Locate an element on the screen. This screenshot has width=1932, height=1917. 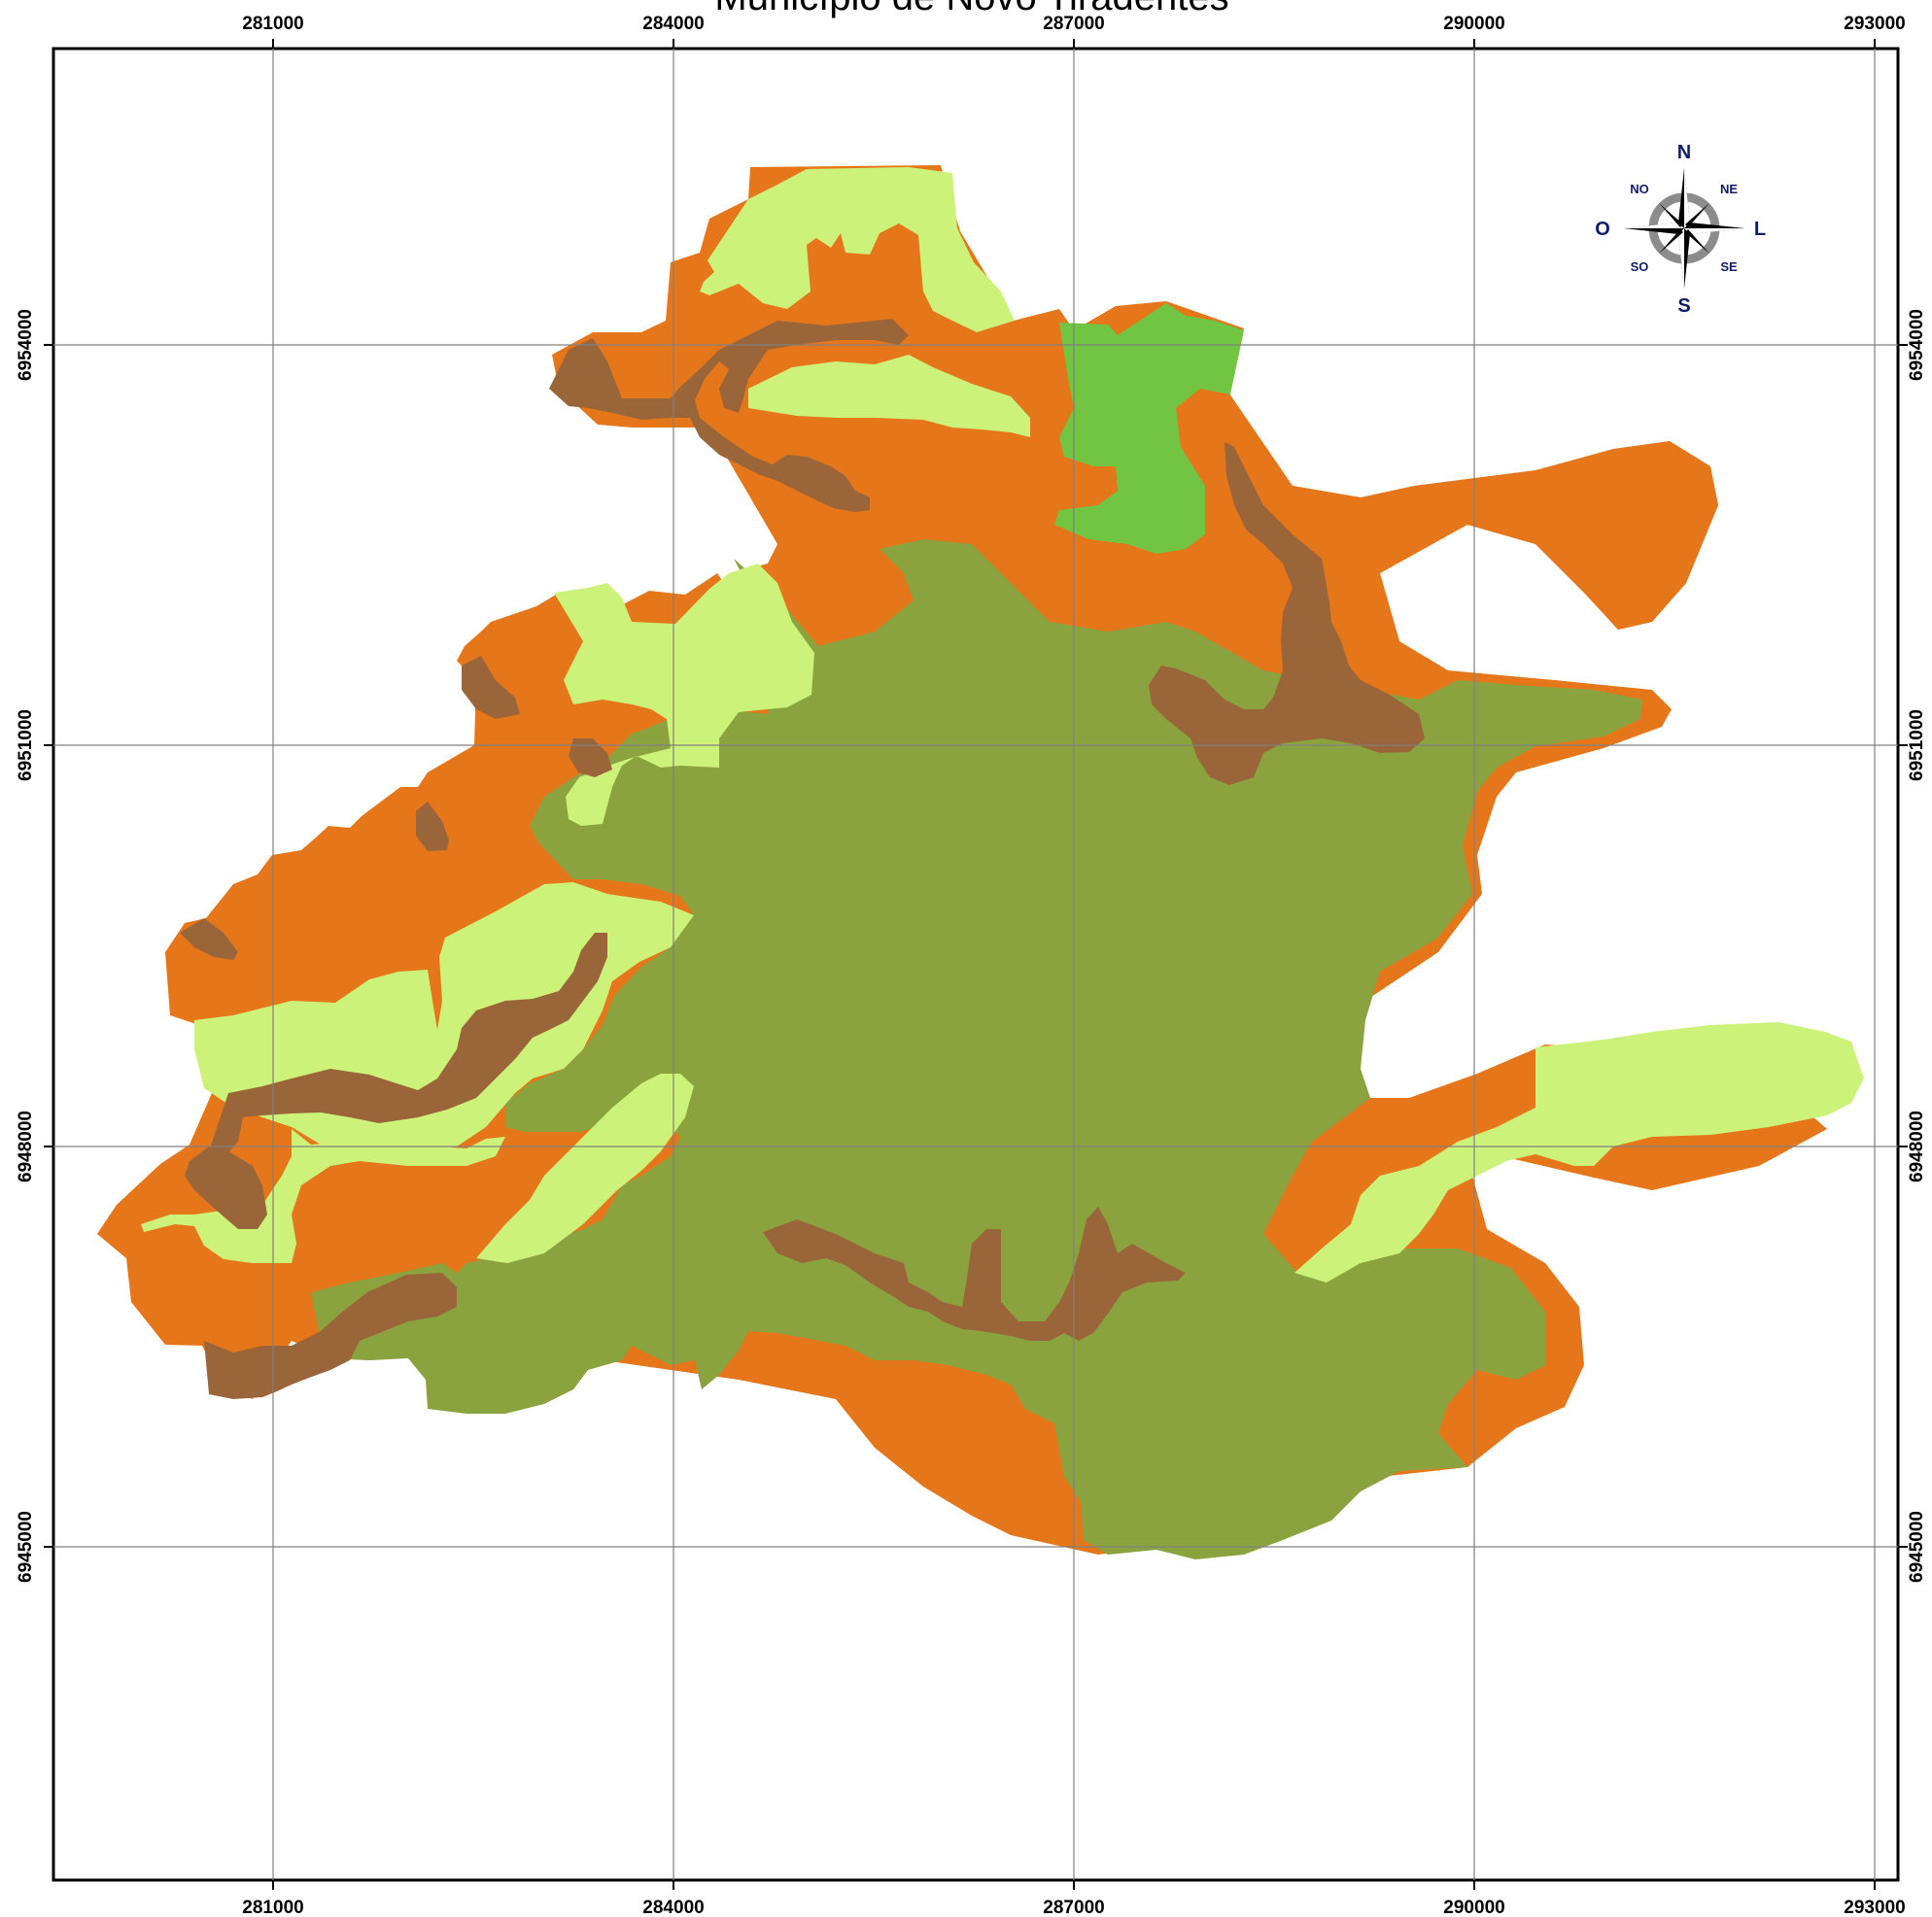
compass-southeast: SE is located at coordinates (1729, 266).